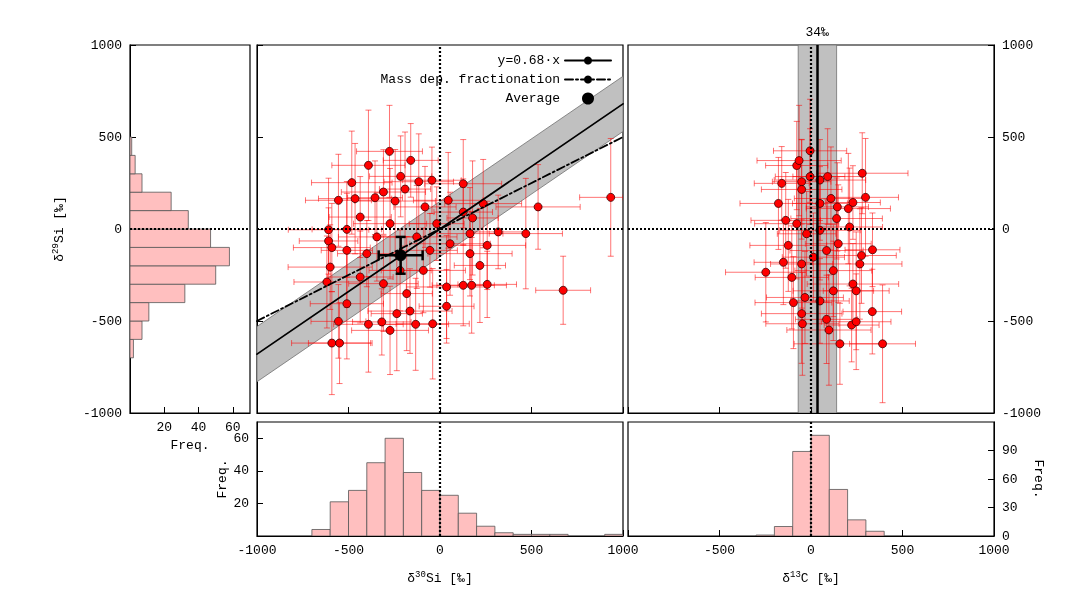 This screenshot has height=610, width=1082. Describe the element at coordinates (164, 427) in the screenshot. I see `x-tick-label: 20` at that location.